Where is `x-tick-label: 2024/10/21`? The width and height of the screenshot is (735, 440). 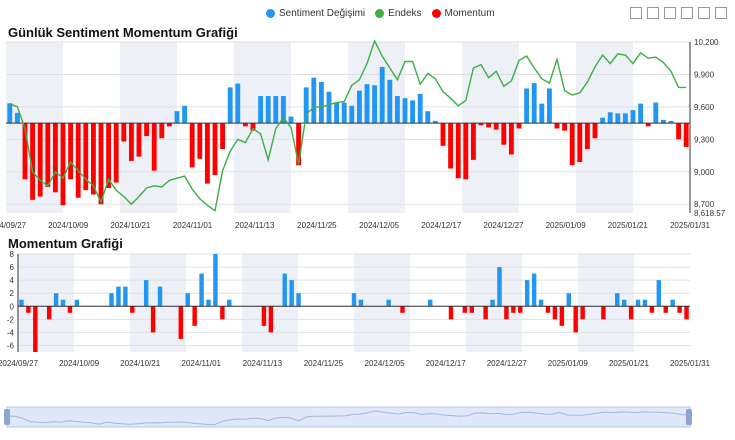
x-tick-label: 2024/10/21 is located at coordinates (140, 363).